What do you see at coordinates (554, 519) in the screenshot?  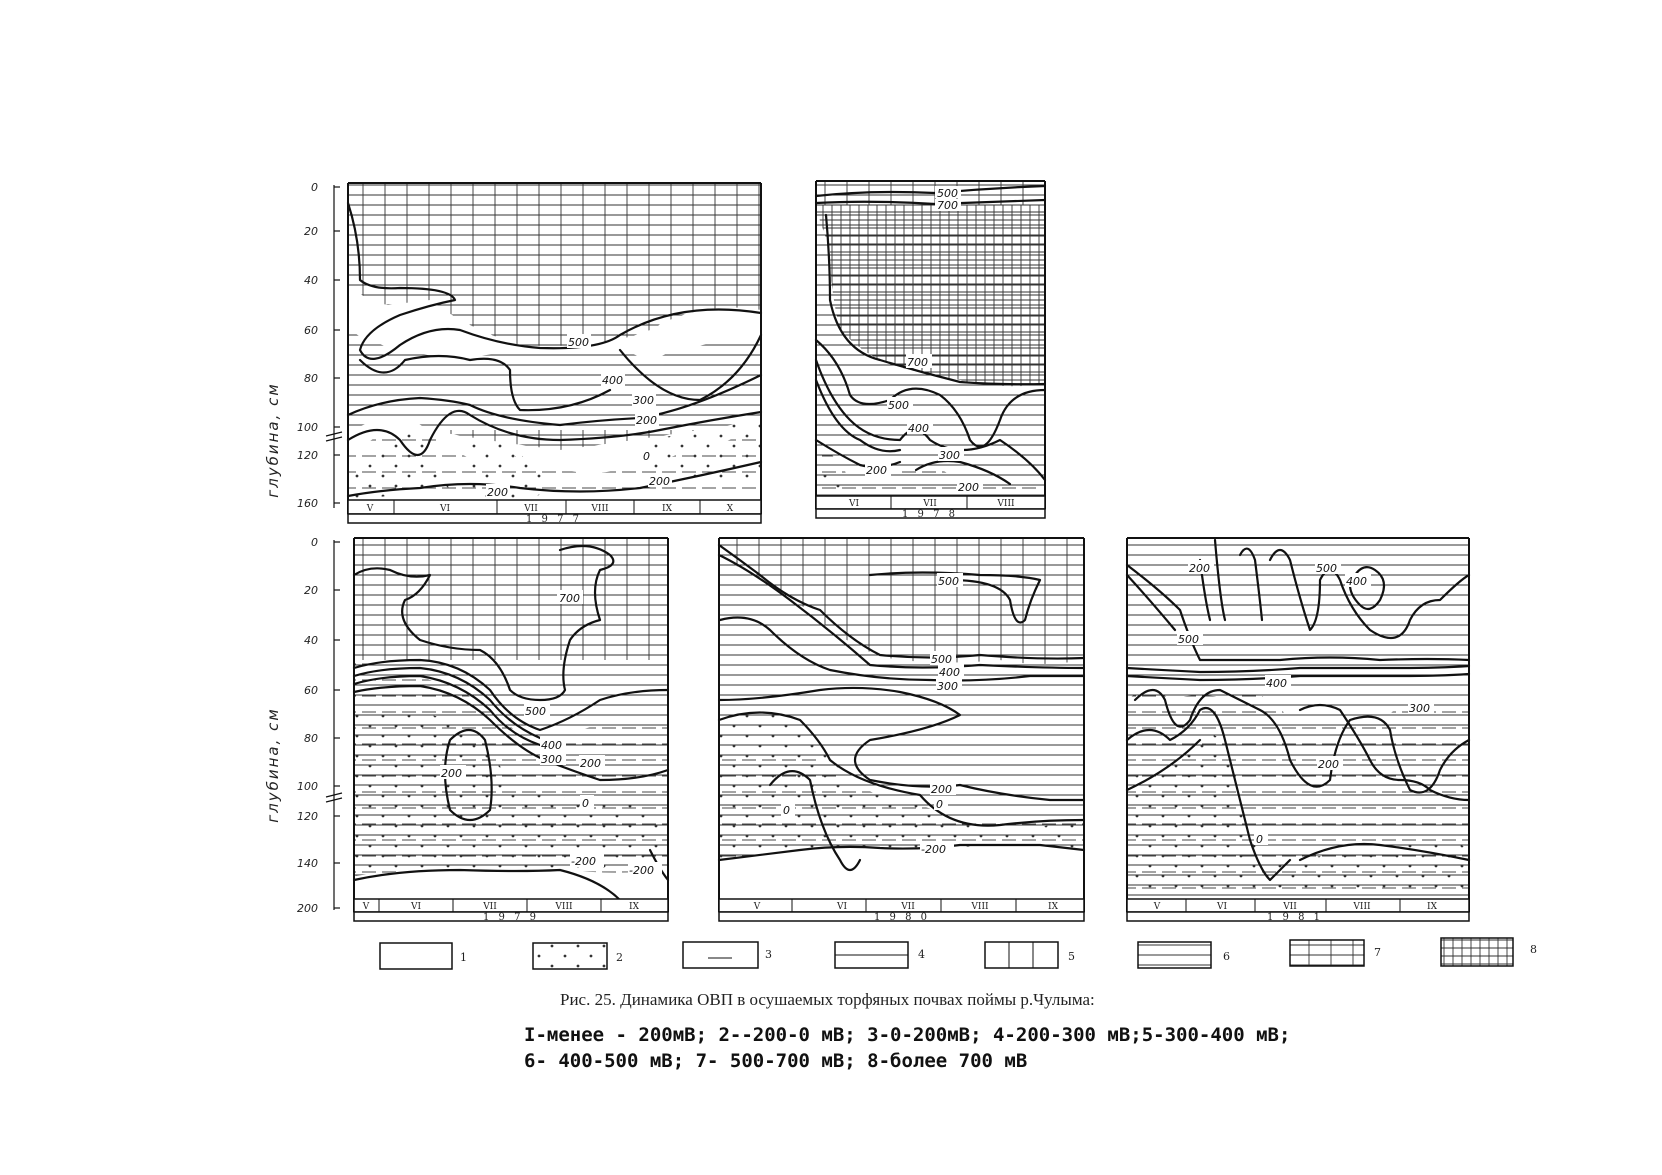 I see `year-label-1977: 1 9 7 7` at bounding box center [554, 519].